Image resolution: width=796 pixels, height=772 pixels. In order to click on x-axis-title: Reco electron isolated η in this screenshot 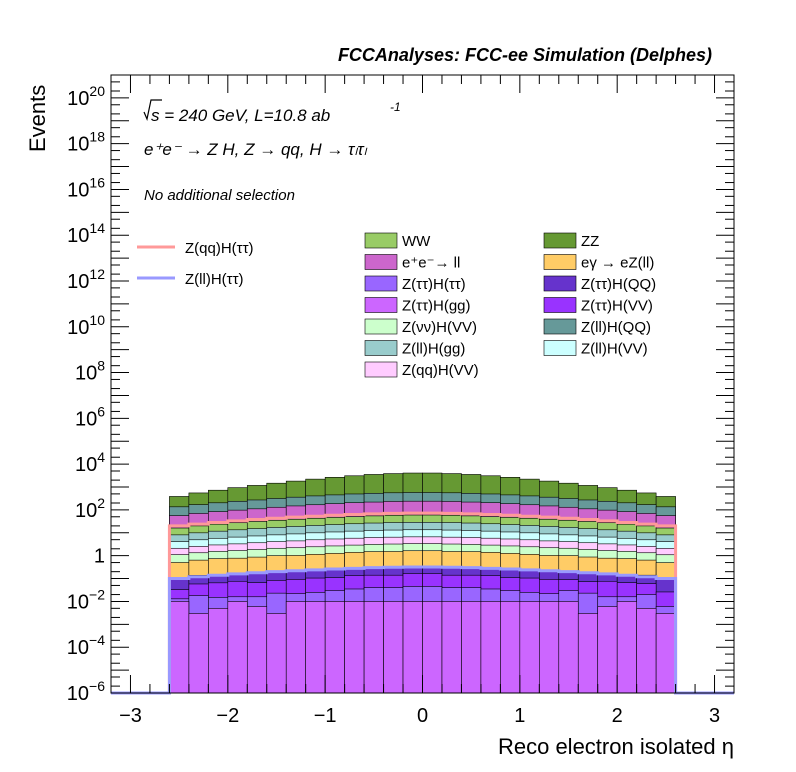, I will do `click(616, 746)`.